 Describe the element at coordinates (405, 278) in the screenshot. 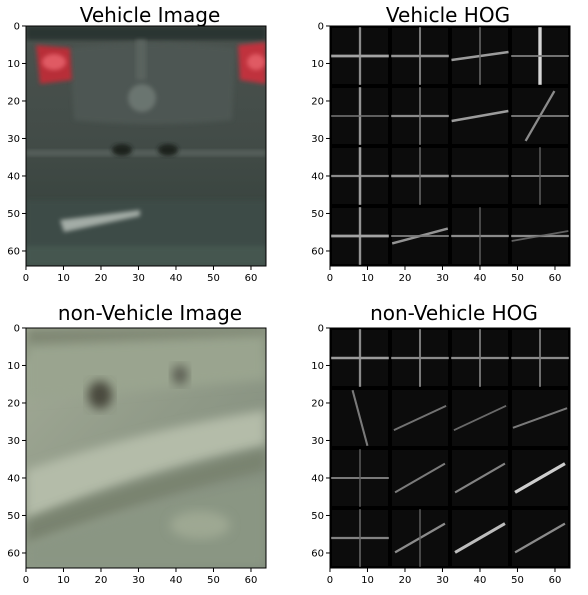

I see `vehicle-hog-xtick-label: 20` at that location.